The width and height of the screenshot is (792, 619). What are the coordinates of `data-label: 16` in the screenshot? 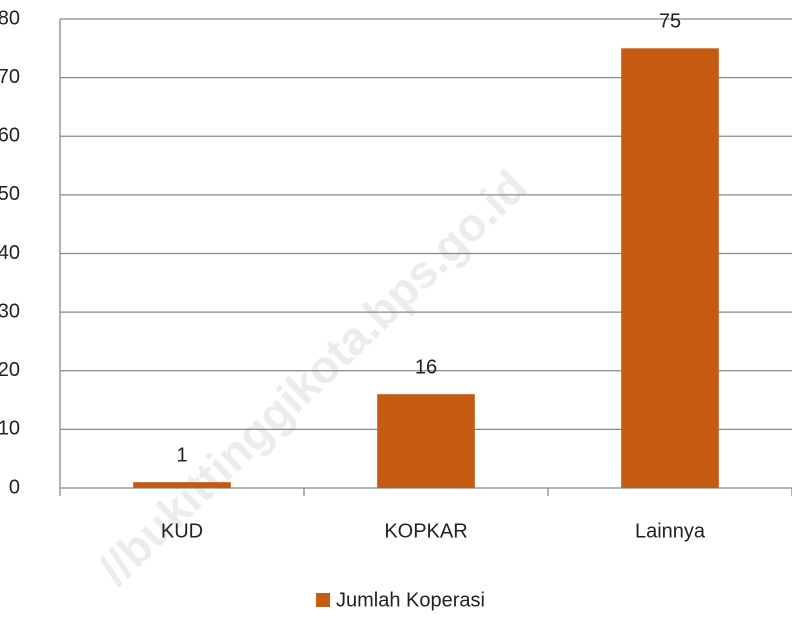 It's located at (426, 367).